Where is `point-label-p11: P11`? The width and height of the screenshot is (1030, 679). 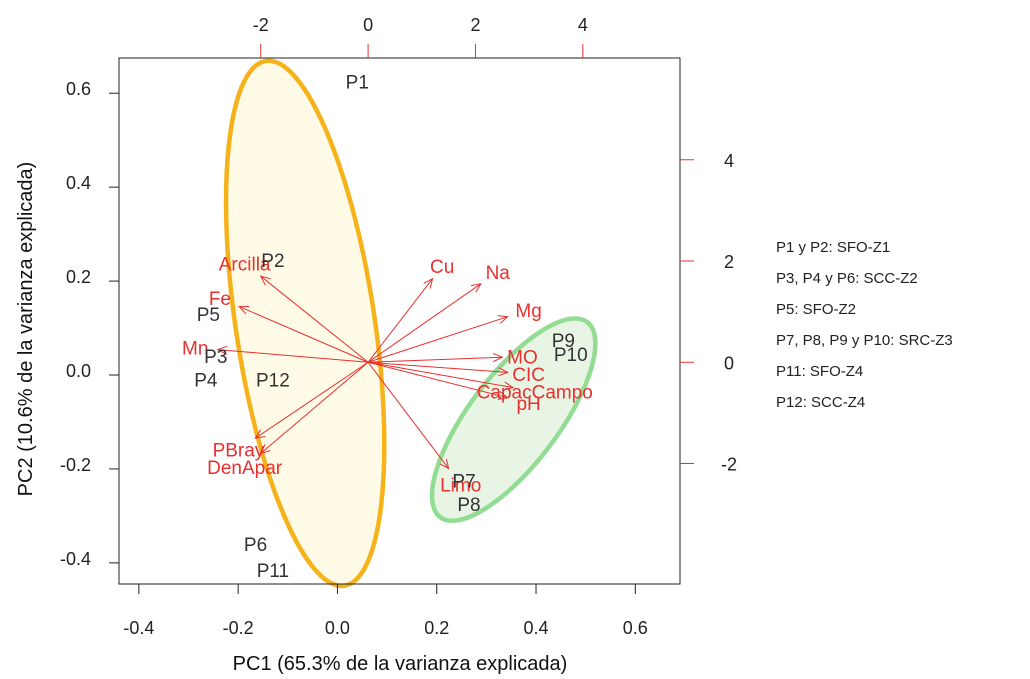
point-label-p11: P11 is located at coordinates (273, 571).